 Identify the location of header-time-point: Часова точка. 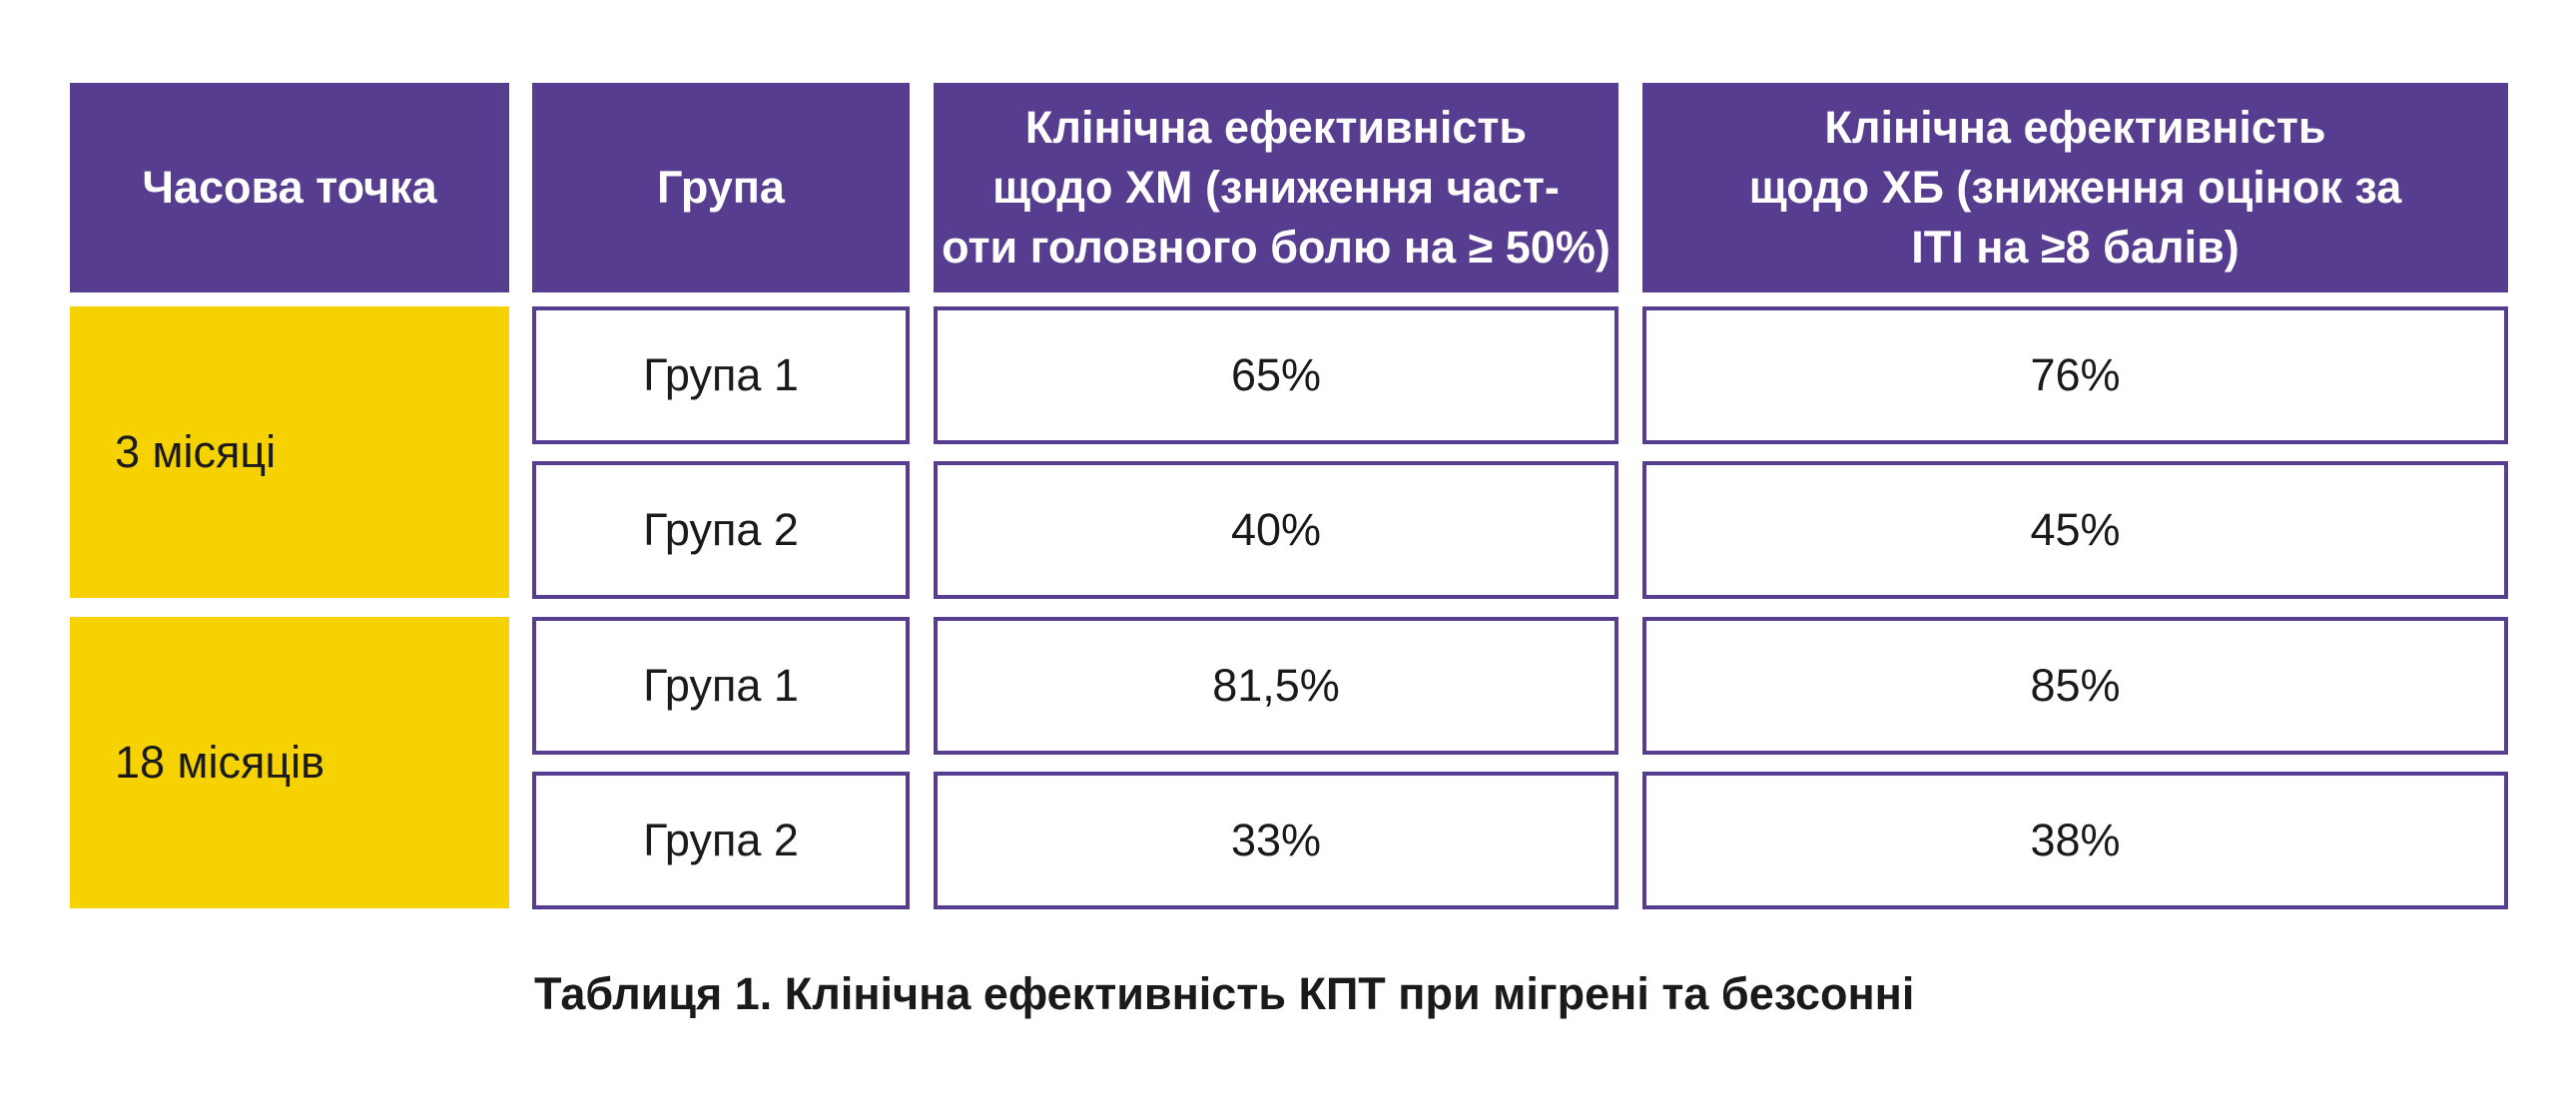
(290, 187).